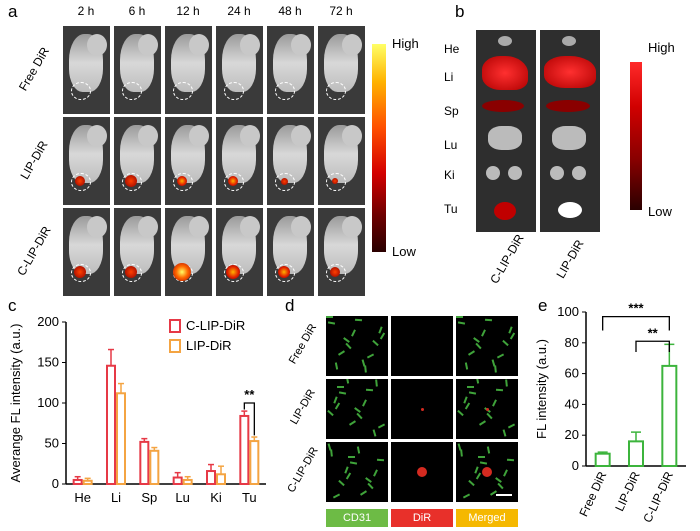 The width and height of the screenshot is (700, 531). What do you see at coordinates (487, 409) in the screenshot?
I see `microscopy-r1-c2` at bounding box center [487, 409].